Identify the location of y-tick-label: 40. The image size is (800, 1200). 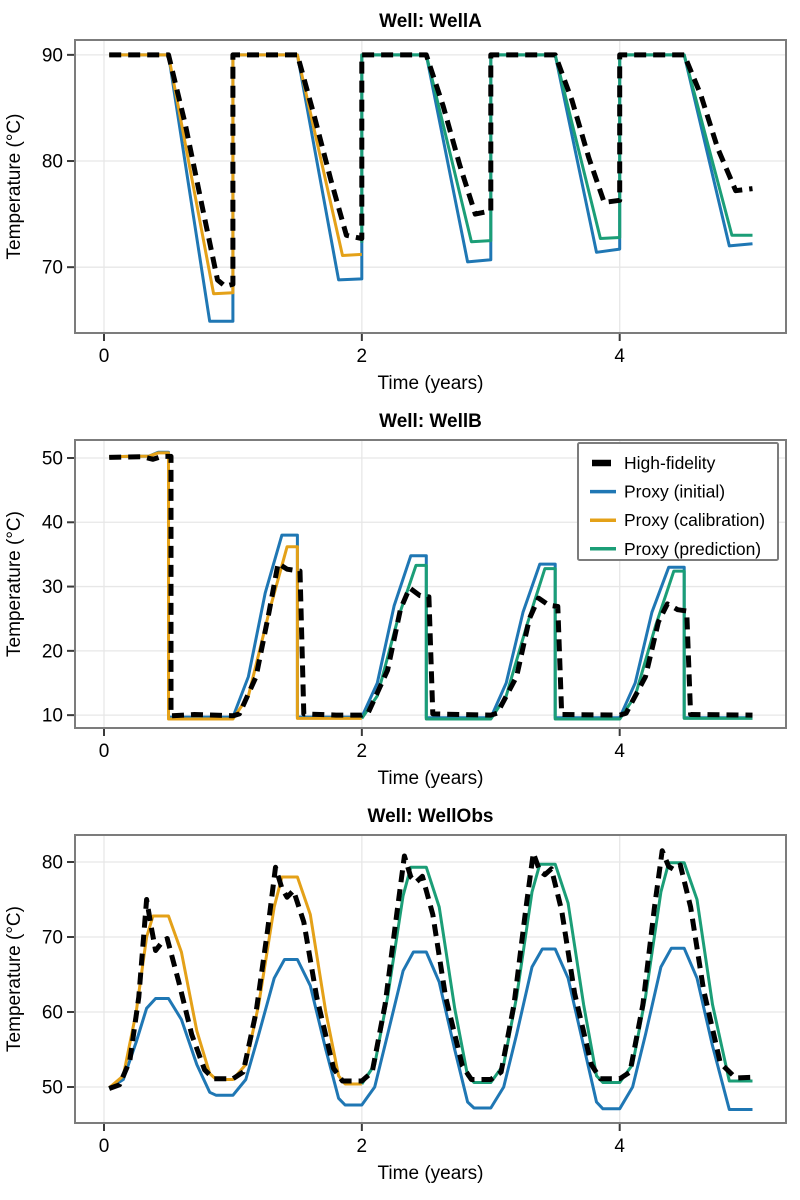
(52, 523).